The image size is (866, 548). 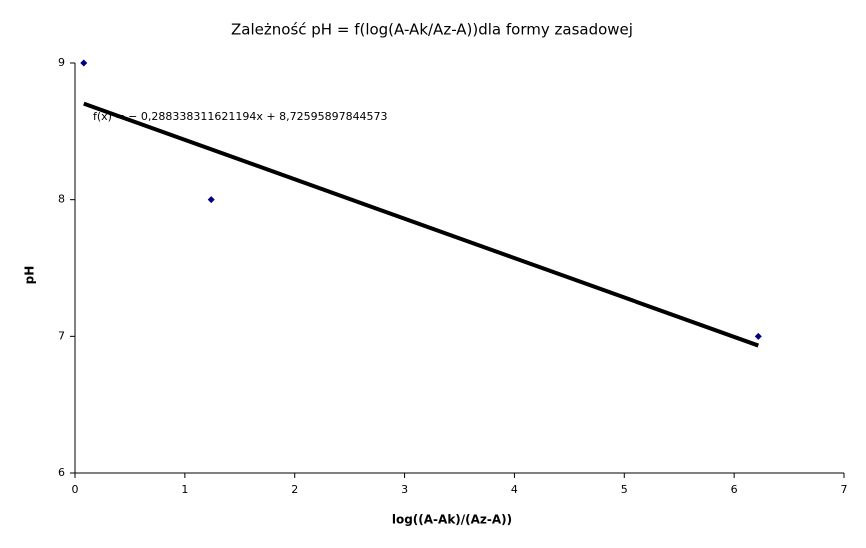 I want to click on x-tick-label: 4, so click(x=514, y=489).